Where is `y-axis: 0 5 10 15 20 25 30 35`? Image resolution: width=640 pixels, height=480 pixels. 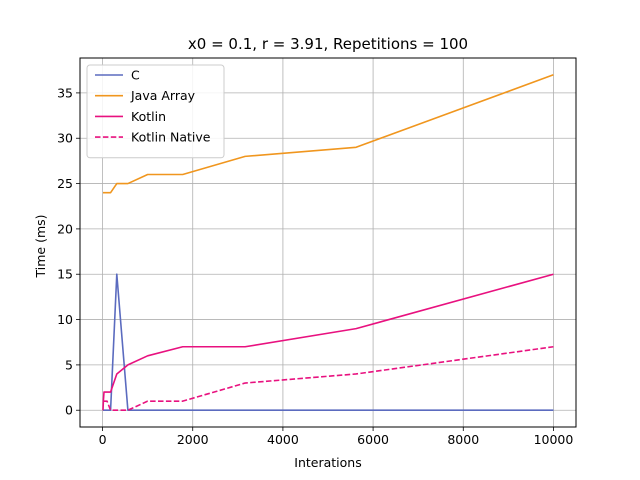
y-axis: 0 5 10 15 20 25 30 35 is located at coordinates (68, 251).